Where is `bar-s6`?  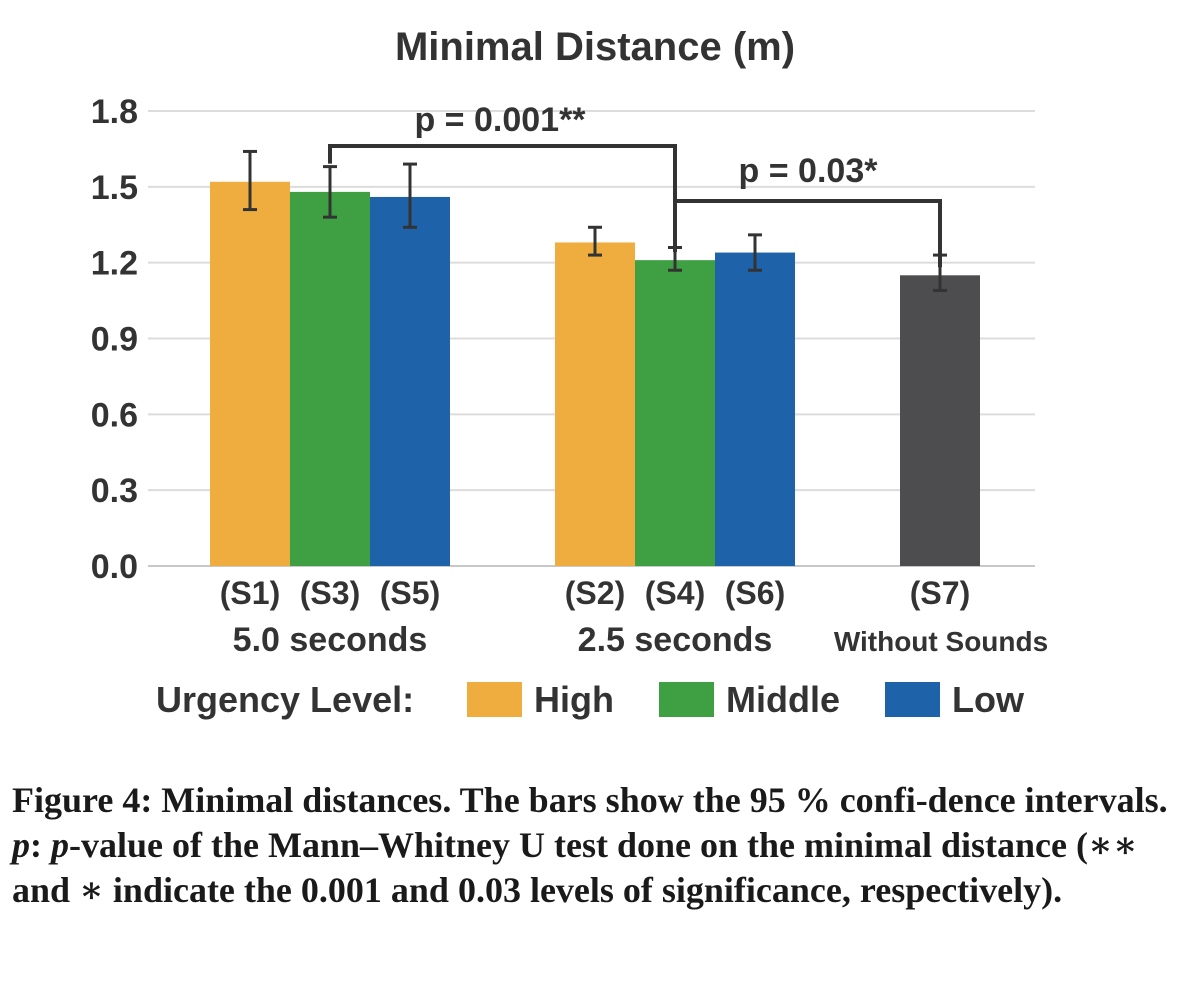
bar-s6 is located at coordinates (755, 409).